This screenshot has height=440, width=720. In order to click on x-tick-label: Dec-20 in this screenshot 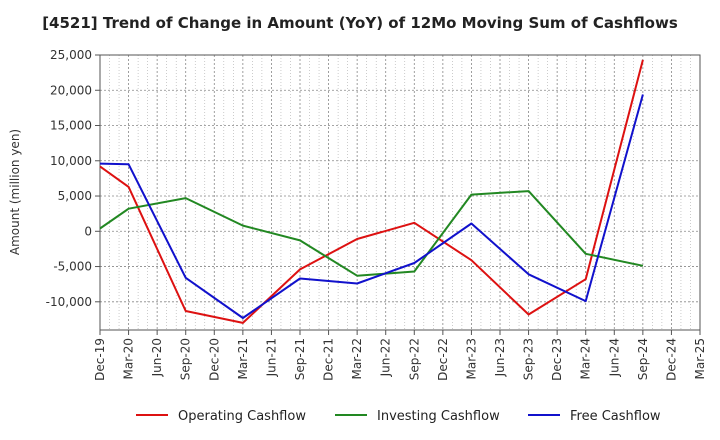, I will do `click(214, 359)`.